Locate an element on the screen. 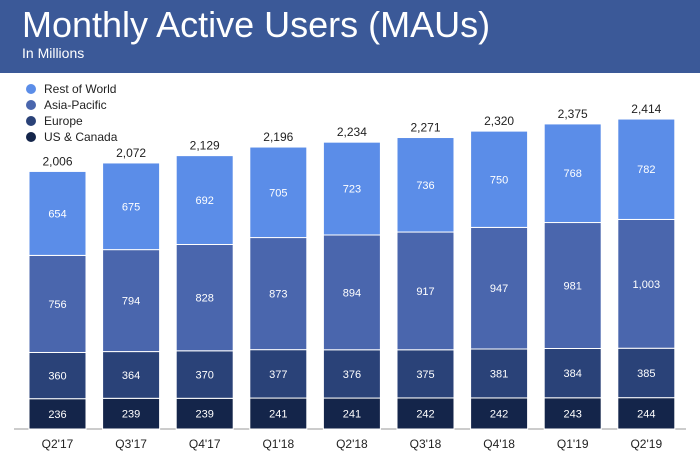 The height and width of the screenshot is (474, 700). data-label-asia-pacific: 828 is located at coordinates (205, 299).